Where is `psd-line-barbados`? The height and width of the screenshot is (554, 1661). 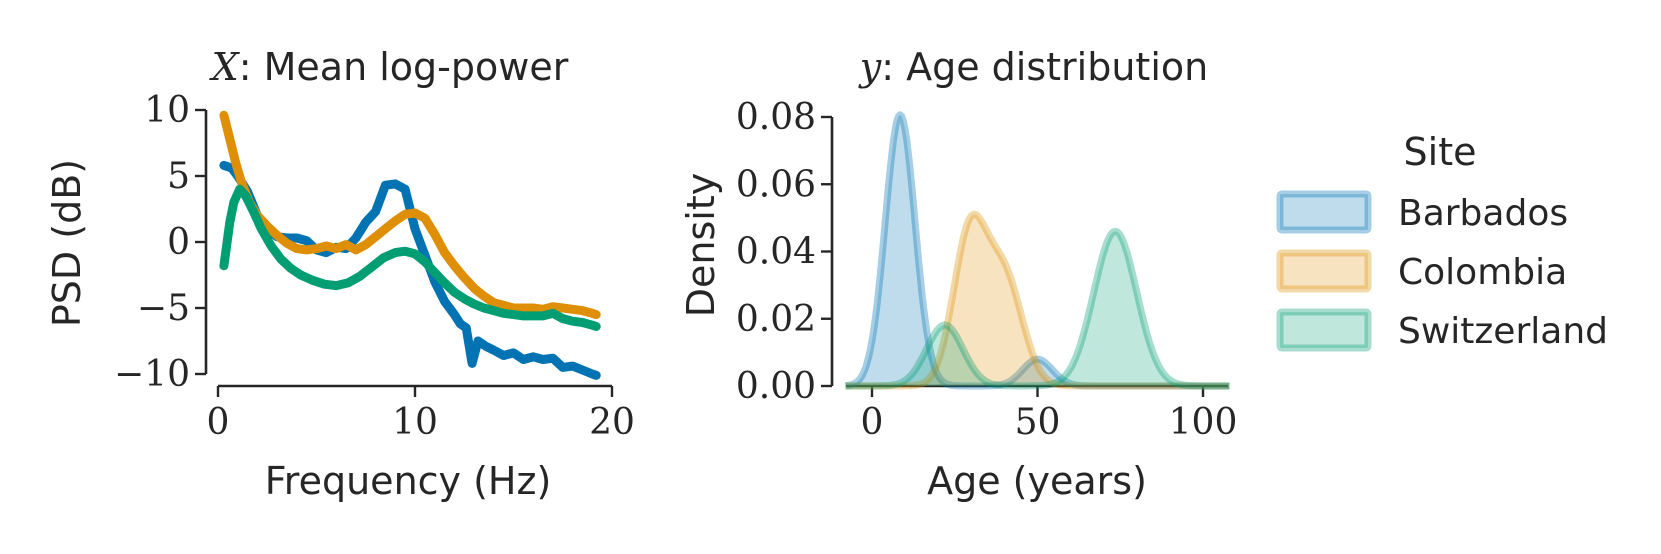
psd-line-barbados is located at coordinates (410, 270).